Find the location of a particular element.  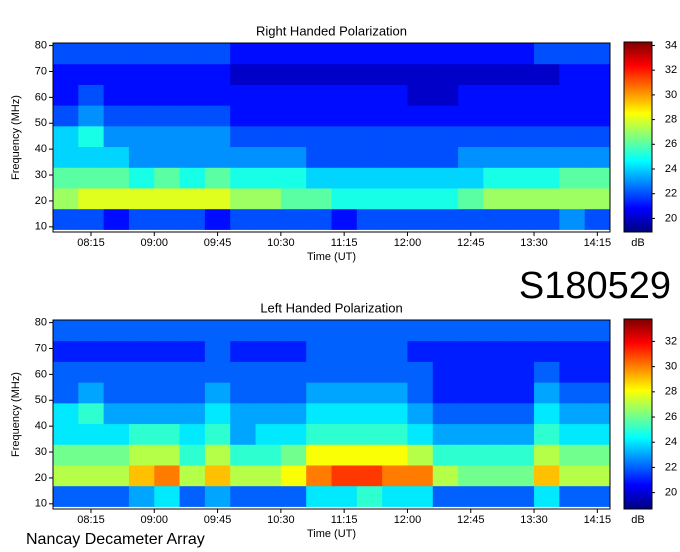

chart-title: Left Handed Polarization is located at coordinates (331, 307).